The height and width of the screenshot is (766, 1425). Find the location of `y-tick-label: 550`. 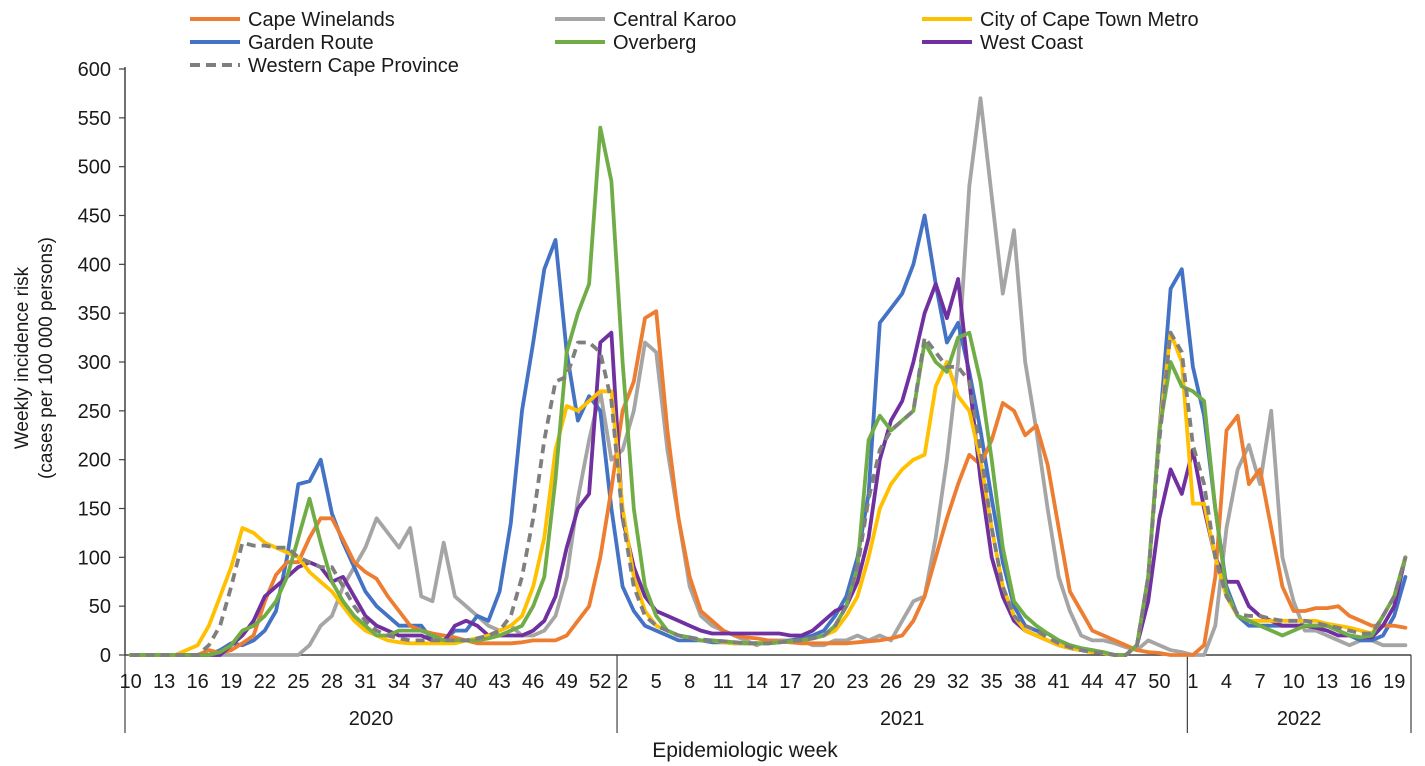

y-tick-label: 550 is located at coordinates (94, 119).